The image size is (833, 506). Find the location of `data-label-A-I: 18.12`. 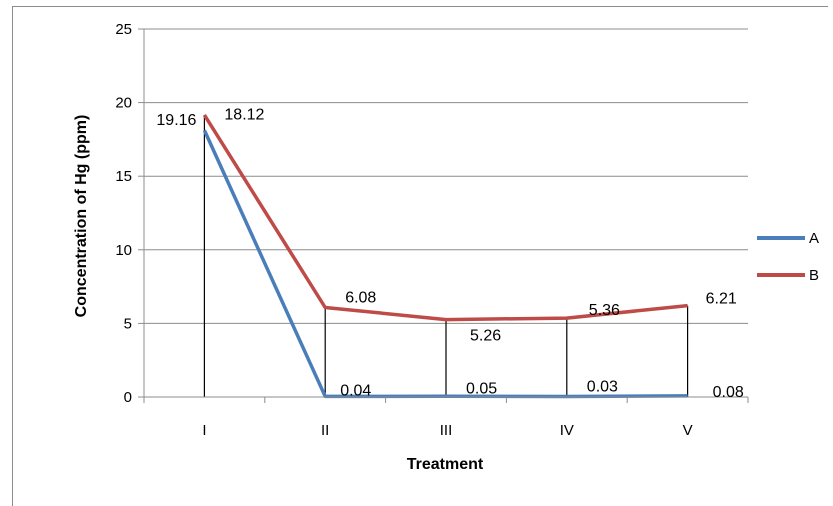

data-label-A-I: 18.12 is located at coordinates (244, 114).